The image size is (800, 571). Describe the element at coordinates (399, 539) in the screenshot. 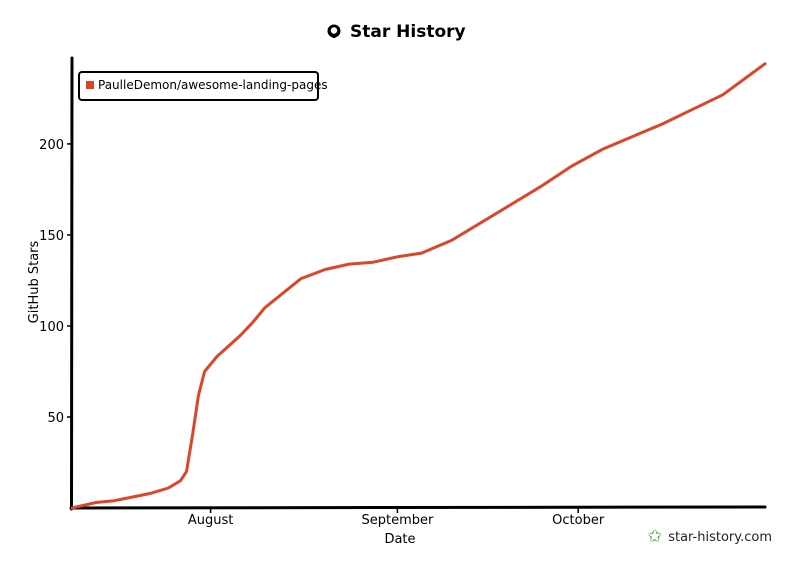

I see `x-axis-title: Date` at that location.